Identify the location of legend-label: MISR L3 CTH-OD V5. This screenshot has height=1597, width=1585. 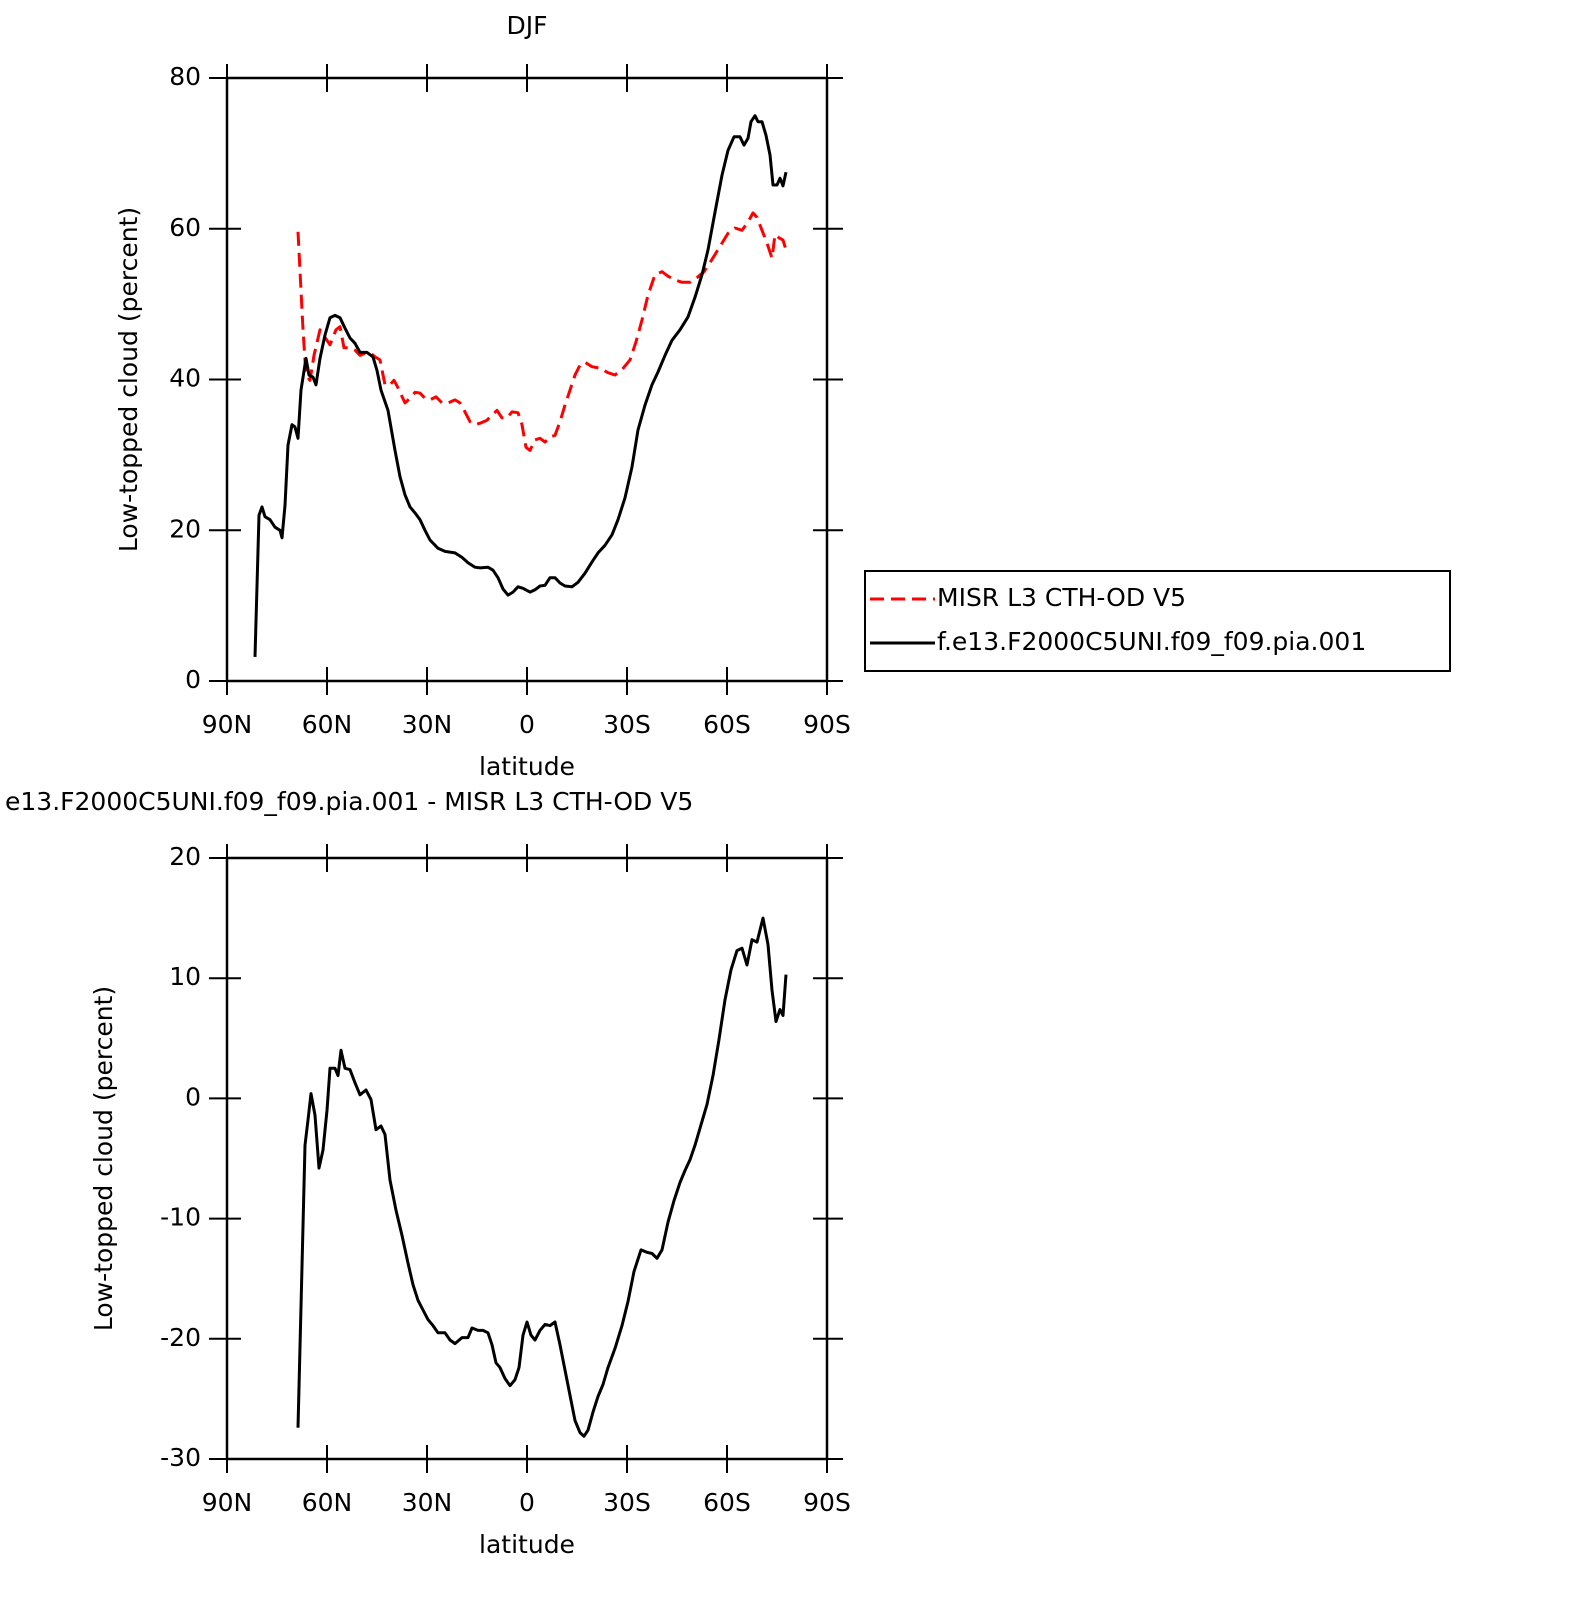
(1061, 597).